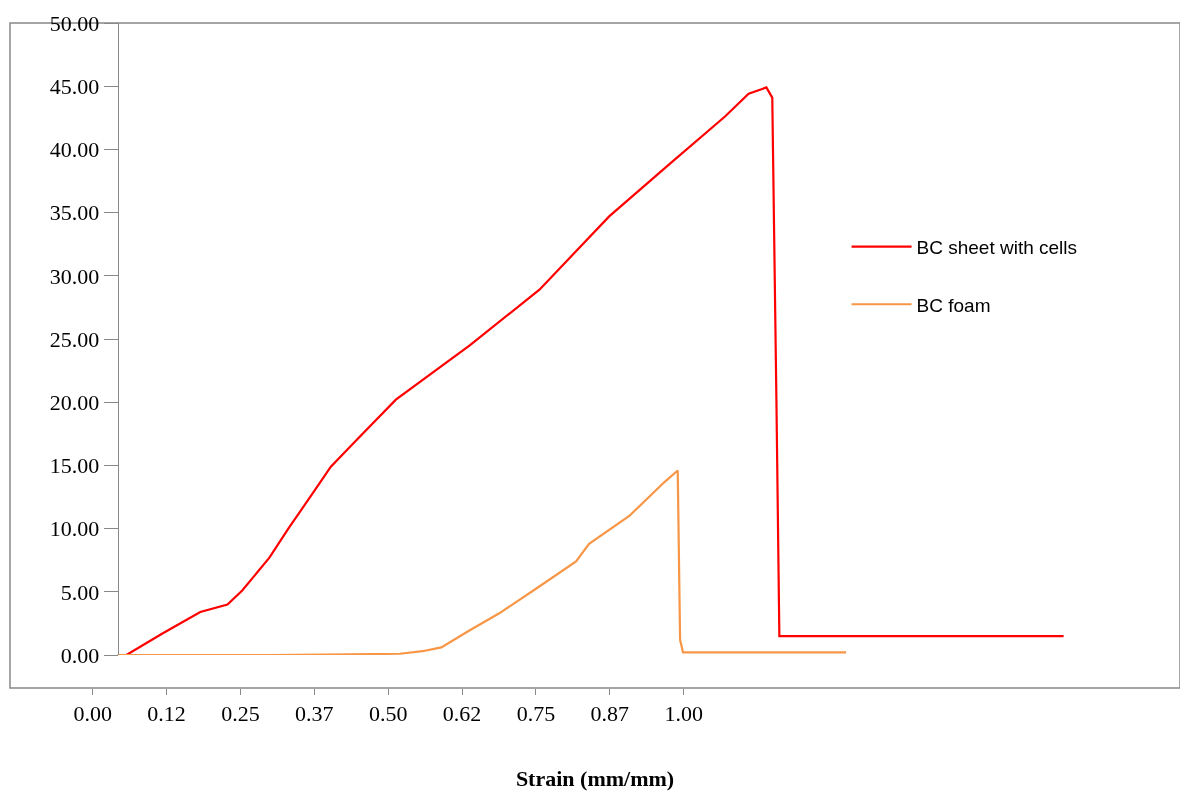  Describe the element at coordinates (80, 592) in the screenshot. I see `y-tick-label: 5.00` at that location.